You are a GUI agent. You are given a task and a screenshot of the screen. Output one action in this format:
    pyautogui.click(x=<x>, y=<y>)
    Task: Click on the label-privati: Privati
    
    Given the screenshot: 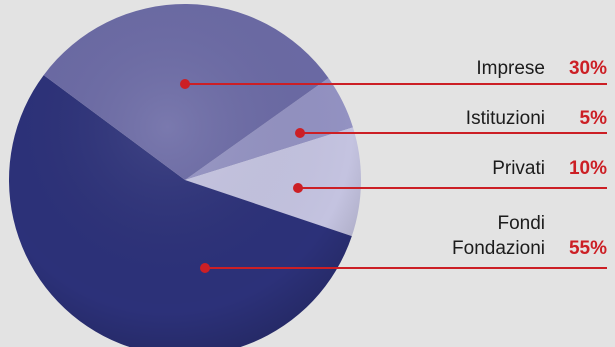 What is the action you would take?
    pyautogui.click(x=518, y=168)
    